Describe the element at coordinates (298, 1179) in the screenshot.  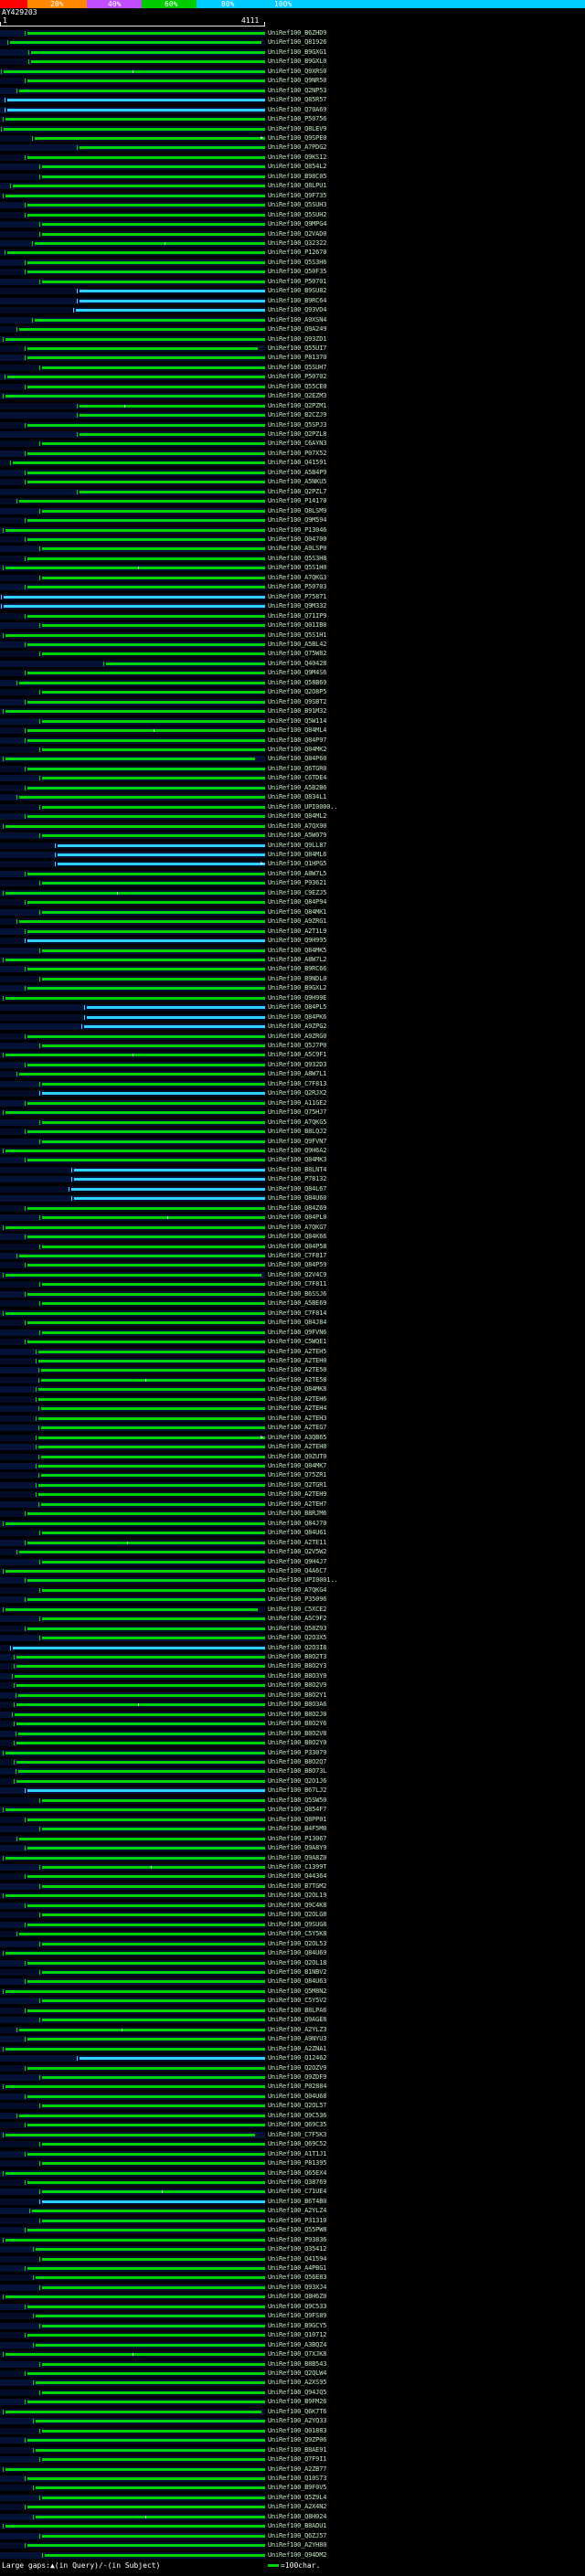
I see `hit-label: UniRef100_P78132` at that location.